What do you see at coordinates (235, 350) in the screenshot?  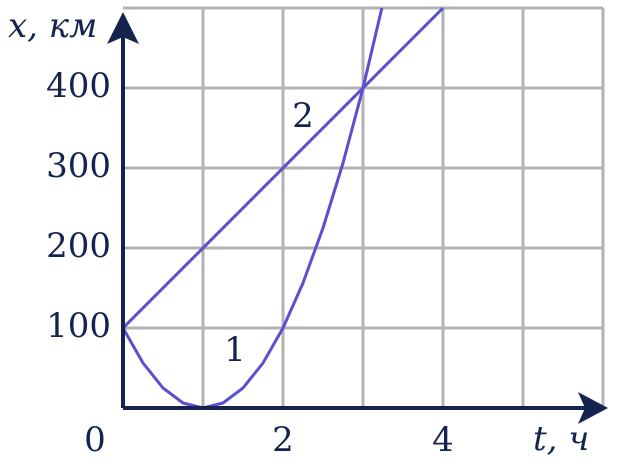 I see `series-label: 1` at bounding box center [235, 350].